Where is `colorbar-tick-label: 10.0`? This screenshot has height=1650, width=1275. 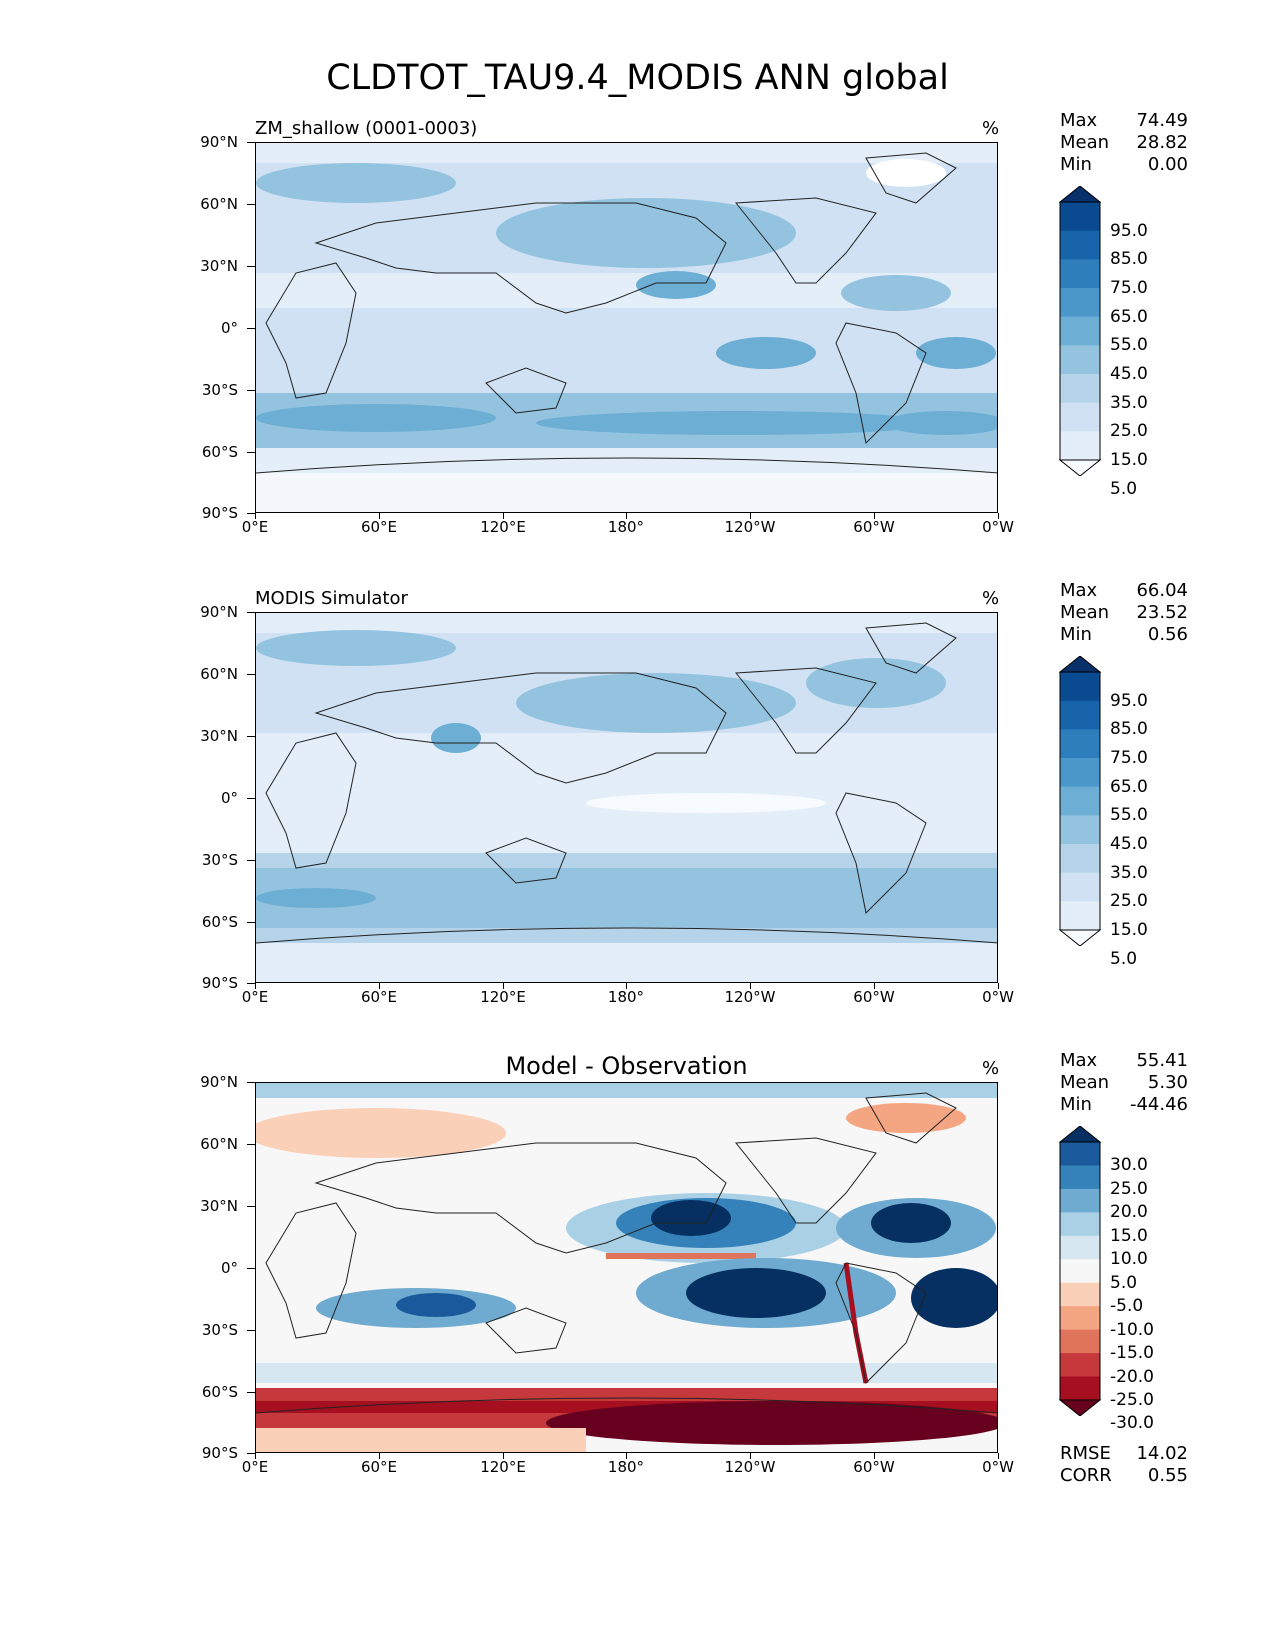
colorbar-tick-label: 10.0 is located at coordinates (1129, 1259).